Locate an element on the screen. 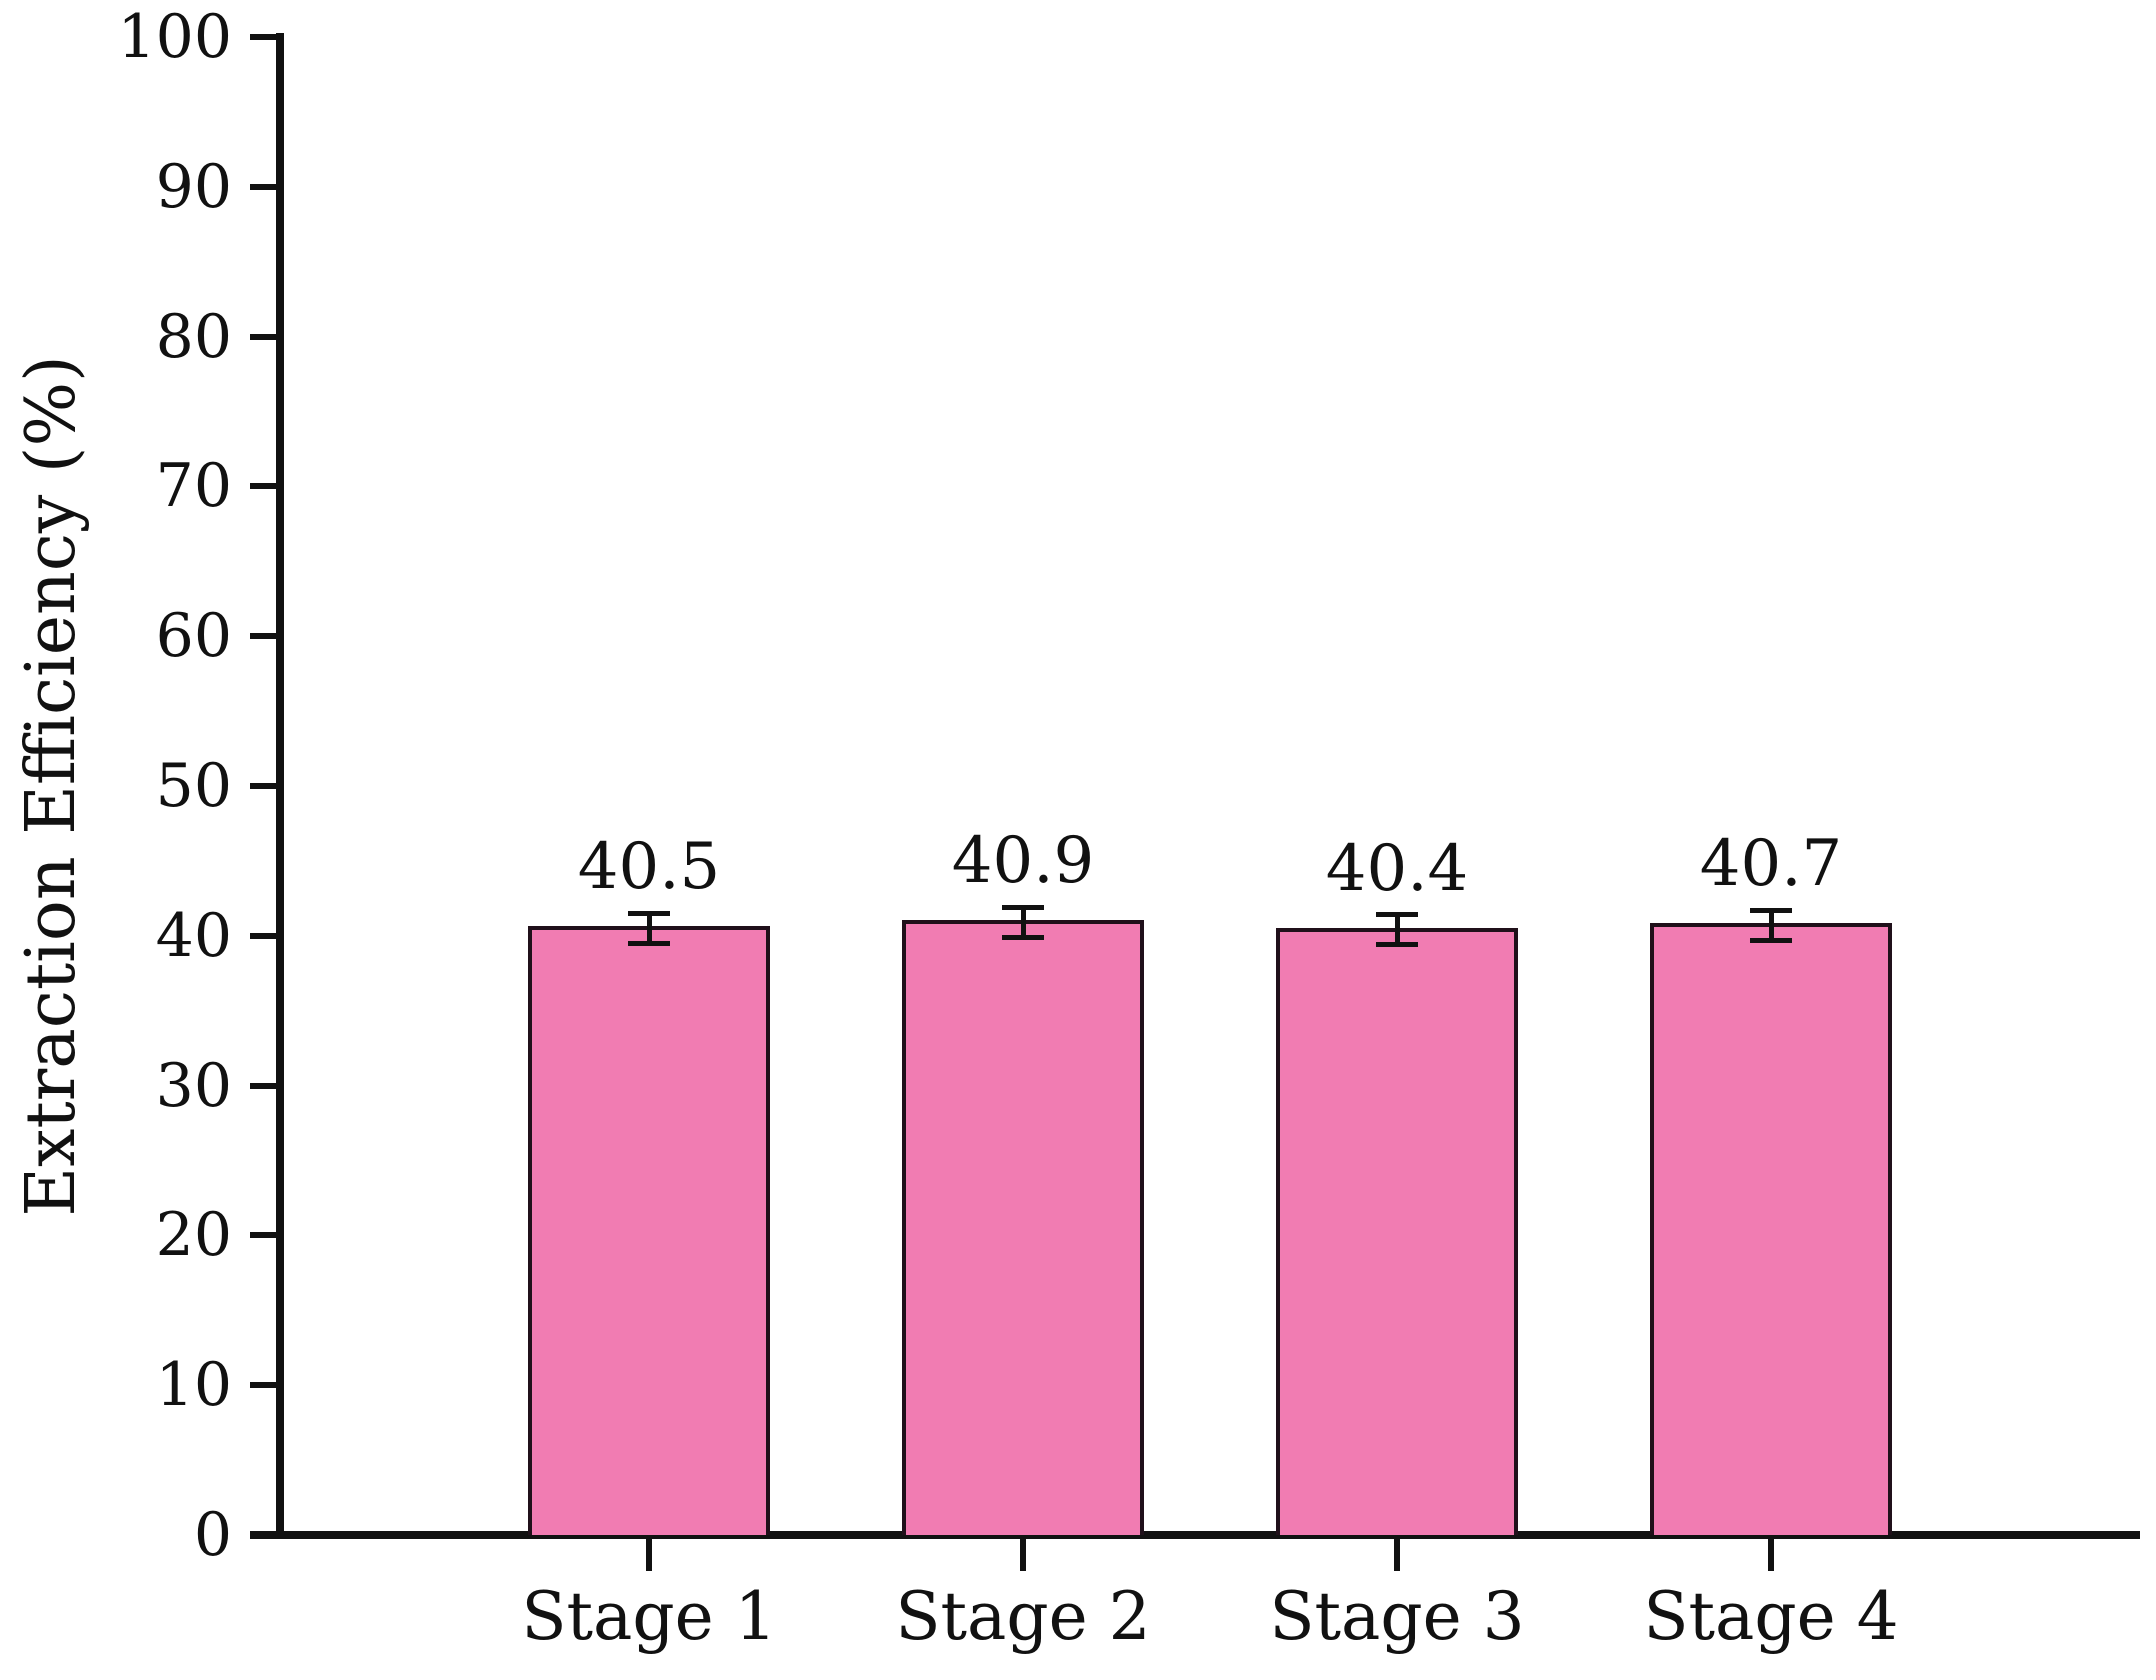  y-axis is located at coordinates (280, 786).